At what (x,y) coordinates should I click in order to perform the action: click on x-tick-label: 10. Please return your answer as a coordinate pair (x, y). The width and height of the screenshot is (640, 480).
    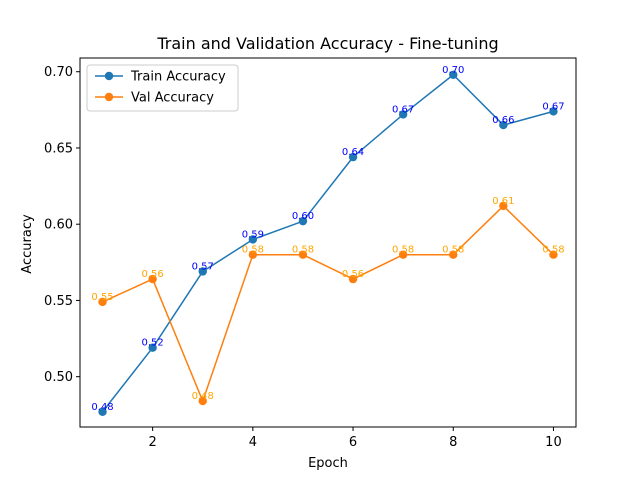
    Looking at the image, I should click on (553, 442).